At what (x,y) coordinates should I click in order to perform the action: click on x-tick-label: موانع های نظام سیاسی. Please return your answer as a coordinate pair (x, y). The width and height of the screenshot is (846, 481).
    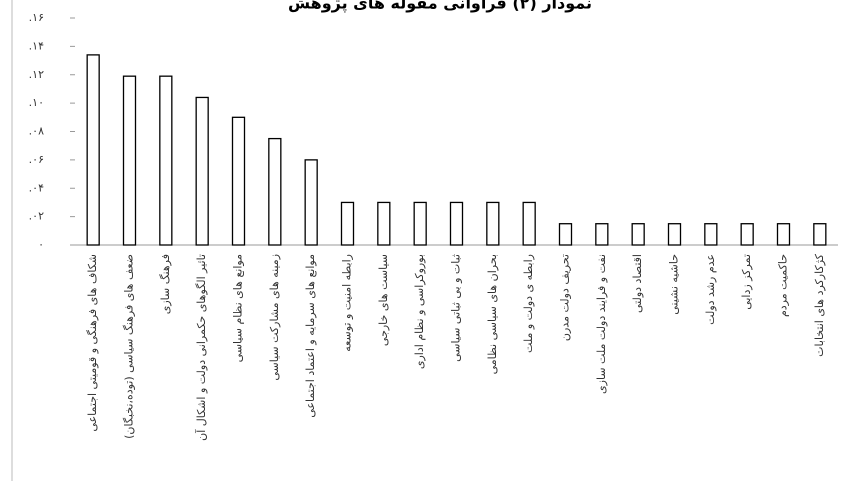
    Looking at the image, I should click on (238, 308).